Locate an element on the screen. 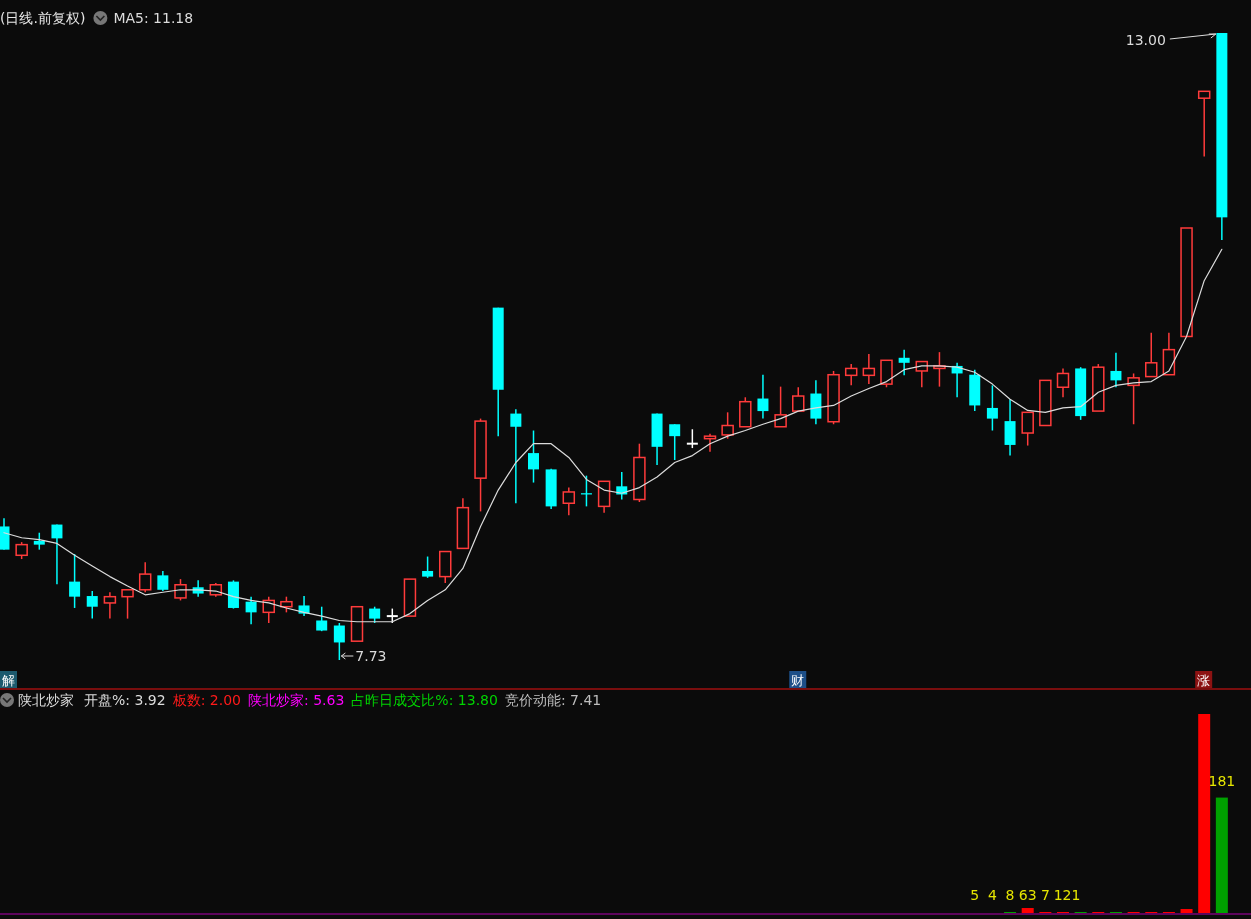 This screenshot has height=919, width=1251. text: 竞价动能: 7.41 is located at coordinates (553, 700).